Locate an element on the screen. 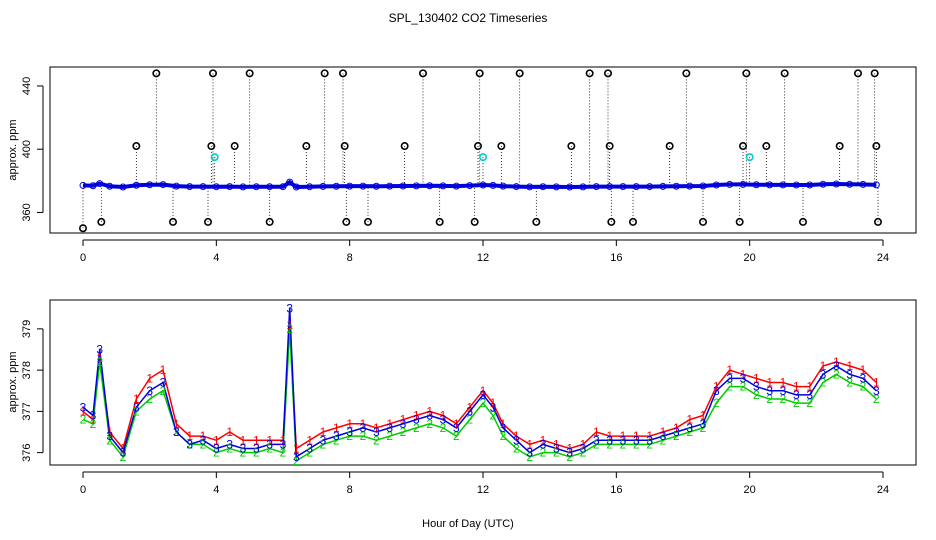 The image size is (936, 540). bottom-y-tick-label: 376 is located at coordinates (27, 452).